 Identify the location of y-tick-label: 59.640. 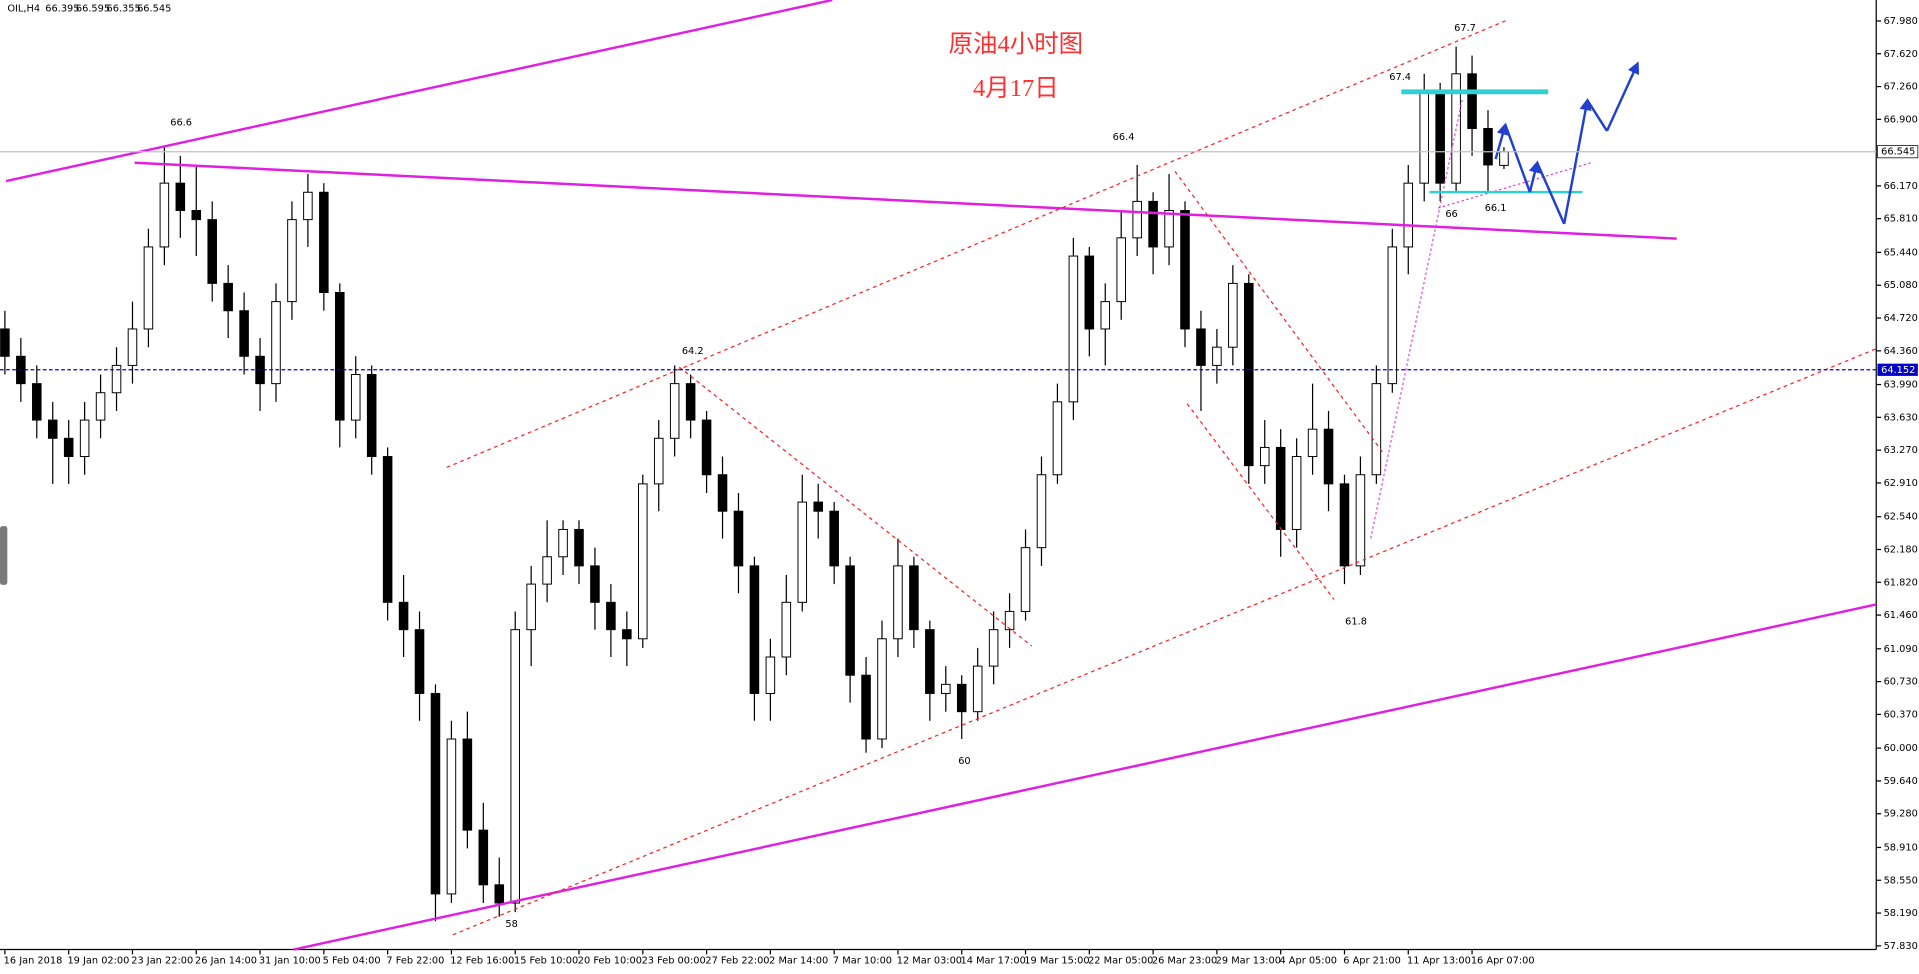
(1901, 781).